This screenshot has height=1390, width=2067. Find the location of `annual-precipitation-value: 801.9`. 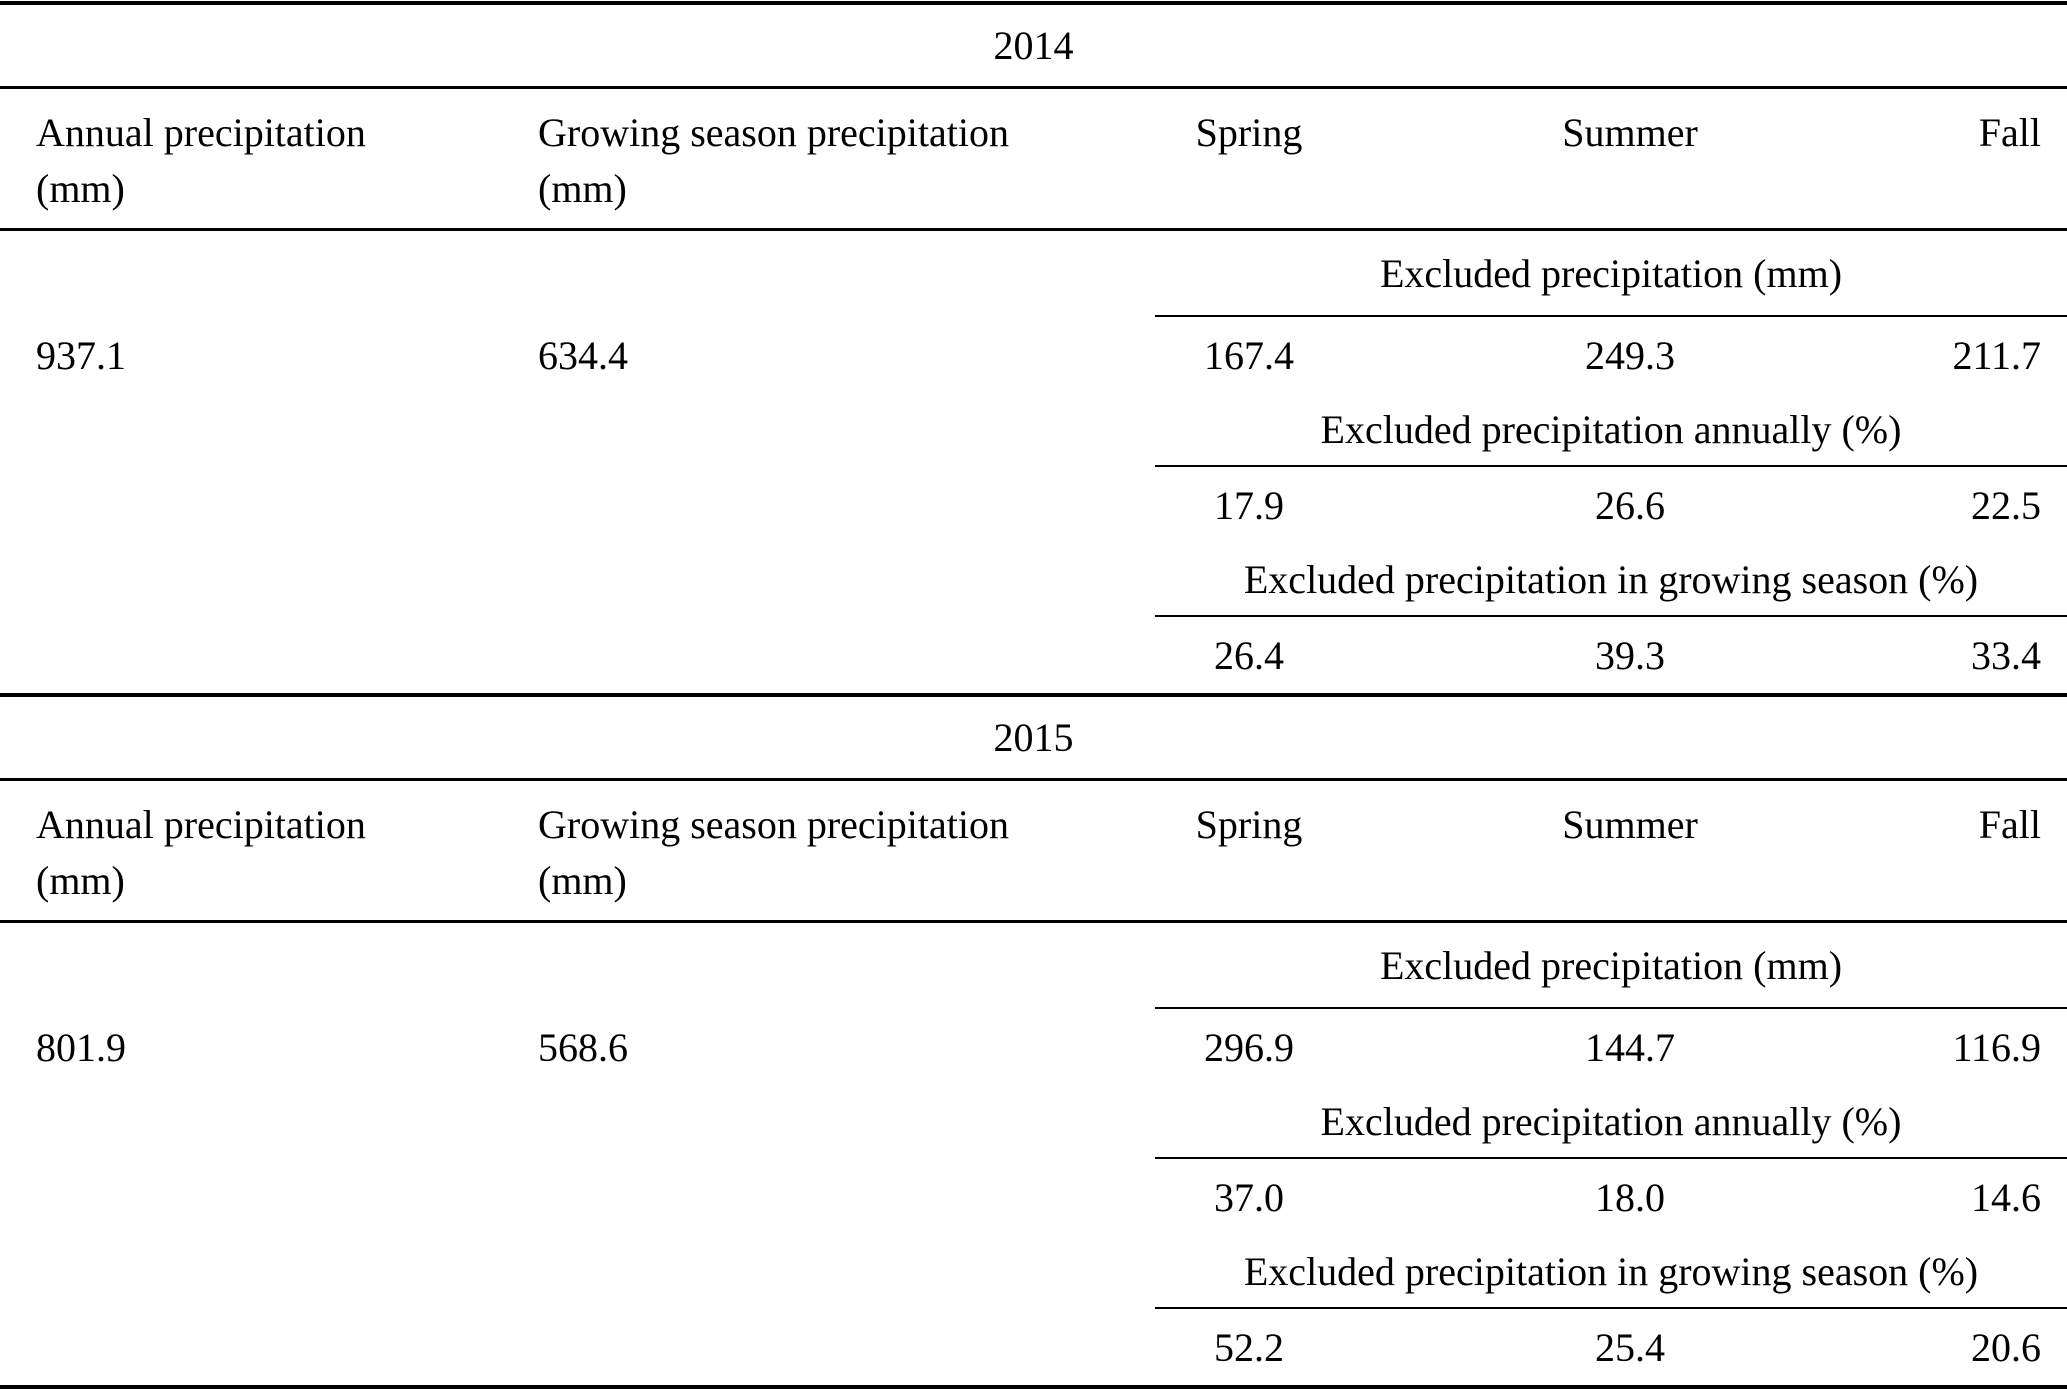

annual-precipitation-value: 801.9 is located at coordinates (81, 1047).